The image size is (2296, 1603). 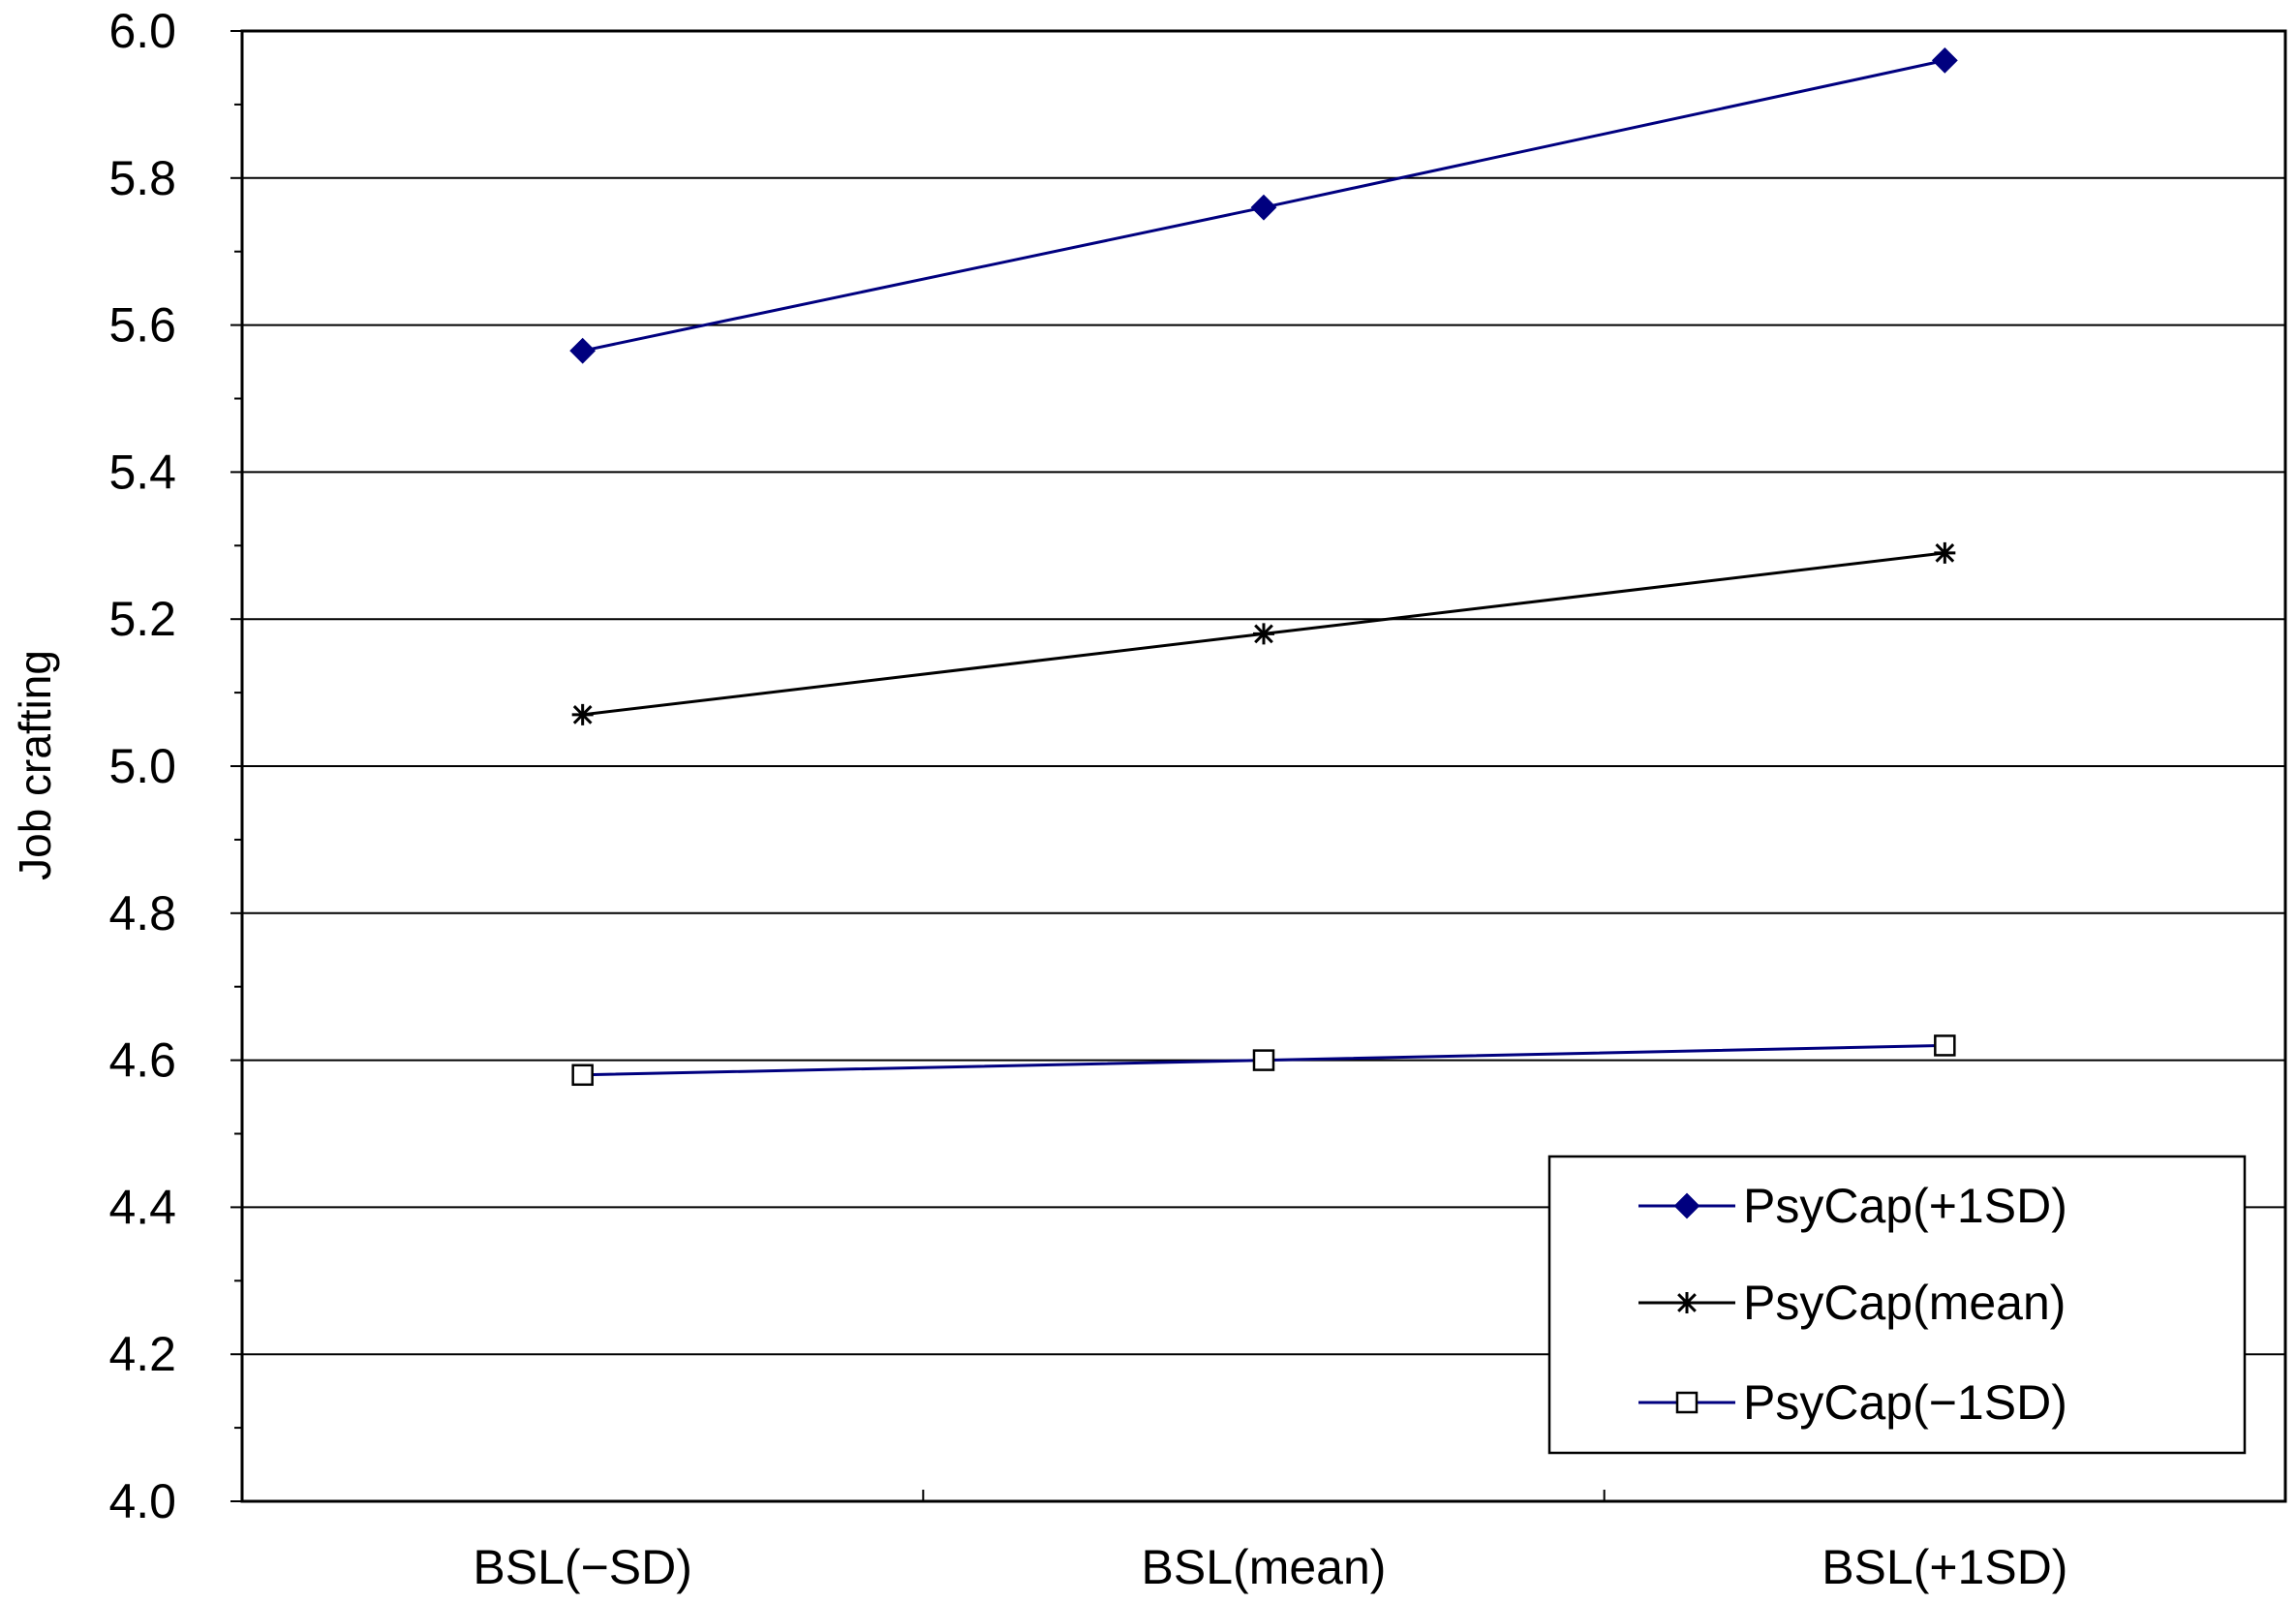 I want to click on x-tick-label: BSL(mean), so click(x=1264, y=1567).